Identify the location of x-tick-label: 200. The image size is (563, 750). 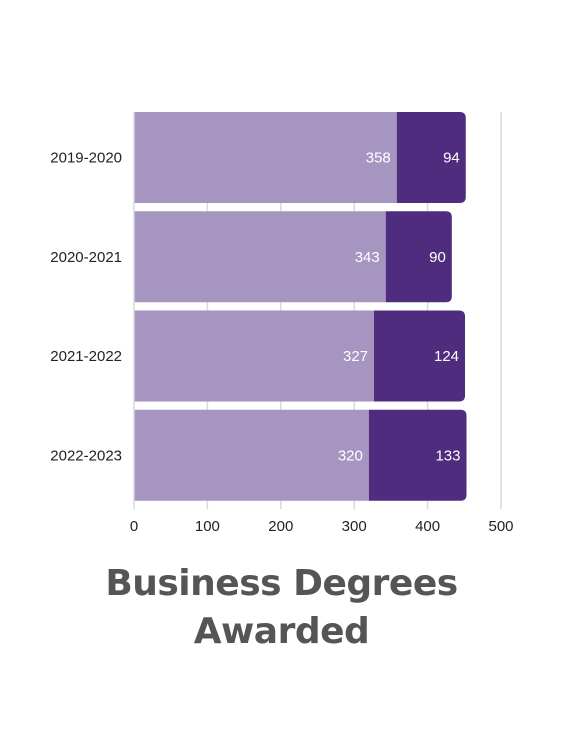
(280, 526).